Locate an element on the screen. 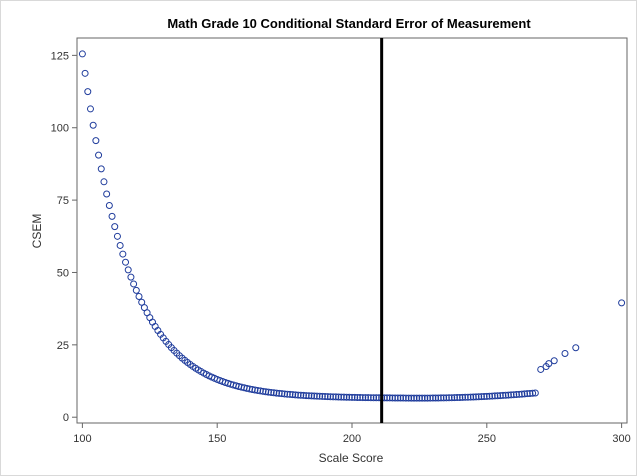 This screenshot has width=637, height=476. x-tick-label: 300 is located at coordinates (621, 439).